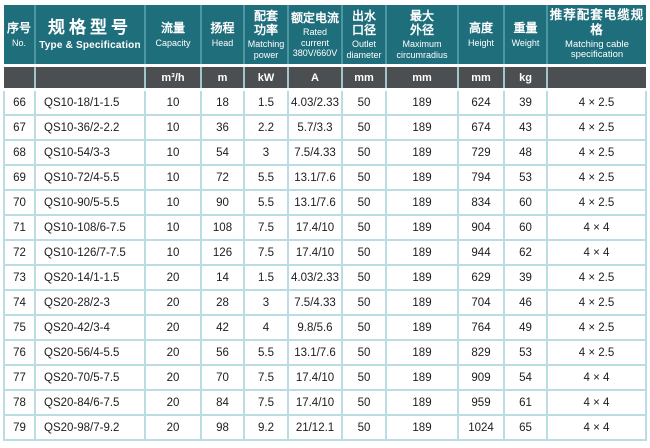  Describe the element at coordinates (18, 28) in the screenshot. I see `column-title-zh: 序号` at that location.